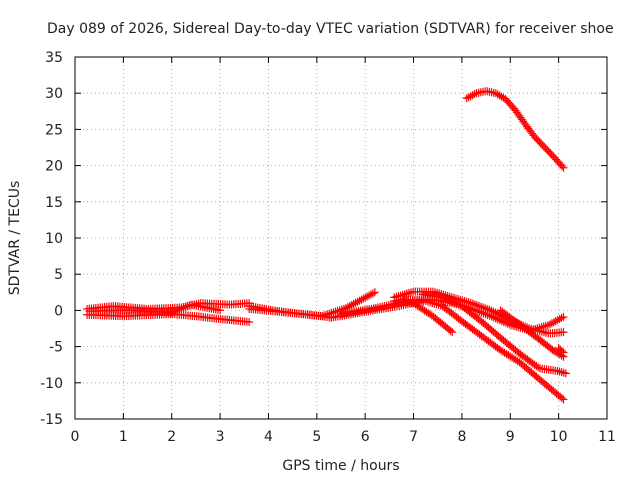  Describe the element at coordinates (413, 437) in the screenshot. I see `x-tick-label: 7` at that location.